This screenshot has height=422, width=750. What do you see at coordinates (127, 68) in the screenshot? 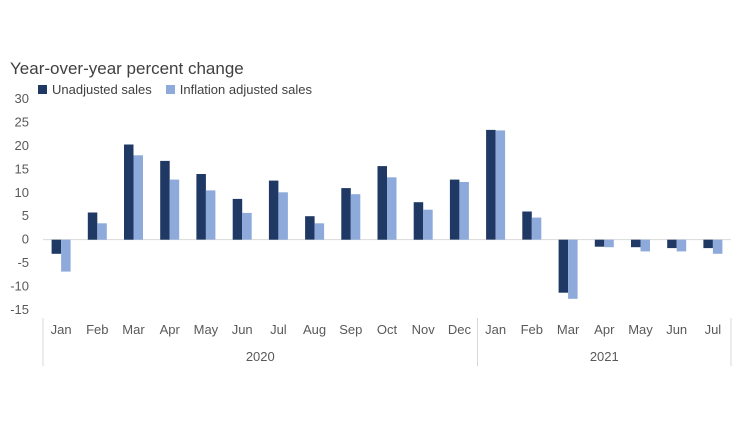
I see `y-axis-title: Year-over-year percent change` at bounding box center [127, 68].